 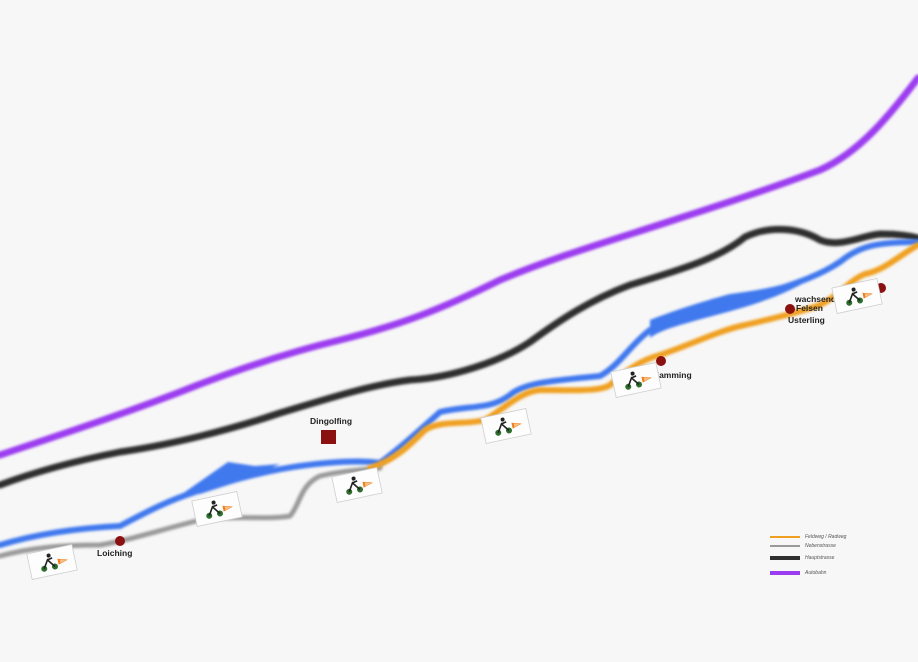 What do you see at coordinates (819, 303) in the screenshot?
I see `place-label-wachsender-felsen: wachsender Felsen` at bounding box center [819, 303].